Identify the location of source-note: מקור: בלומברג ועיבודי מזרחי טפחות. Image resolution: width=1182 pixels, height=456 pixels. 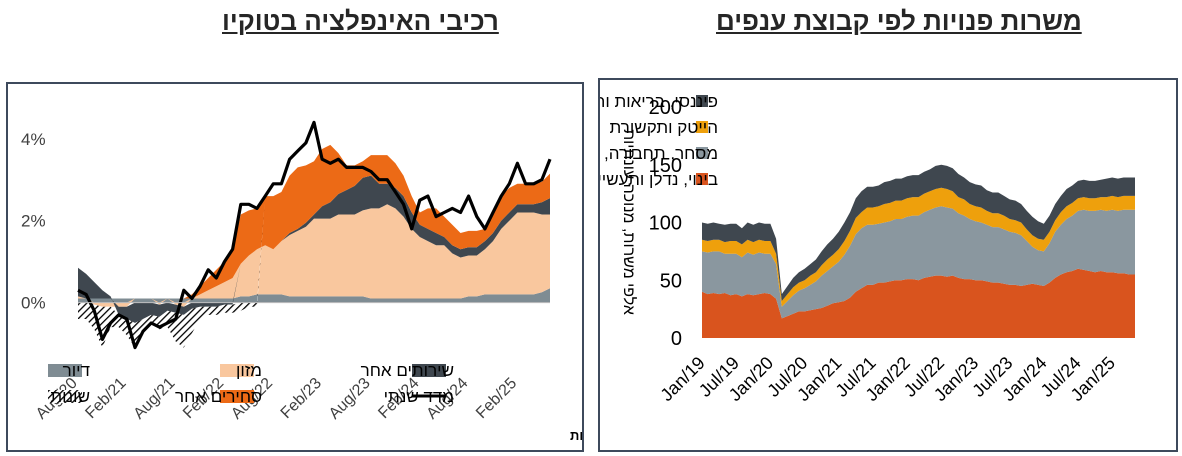
(576, 435).